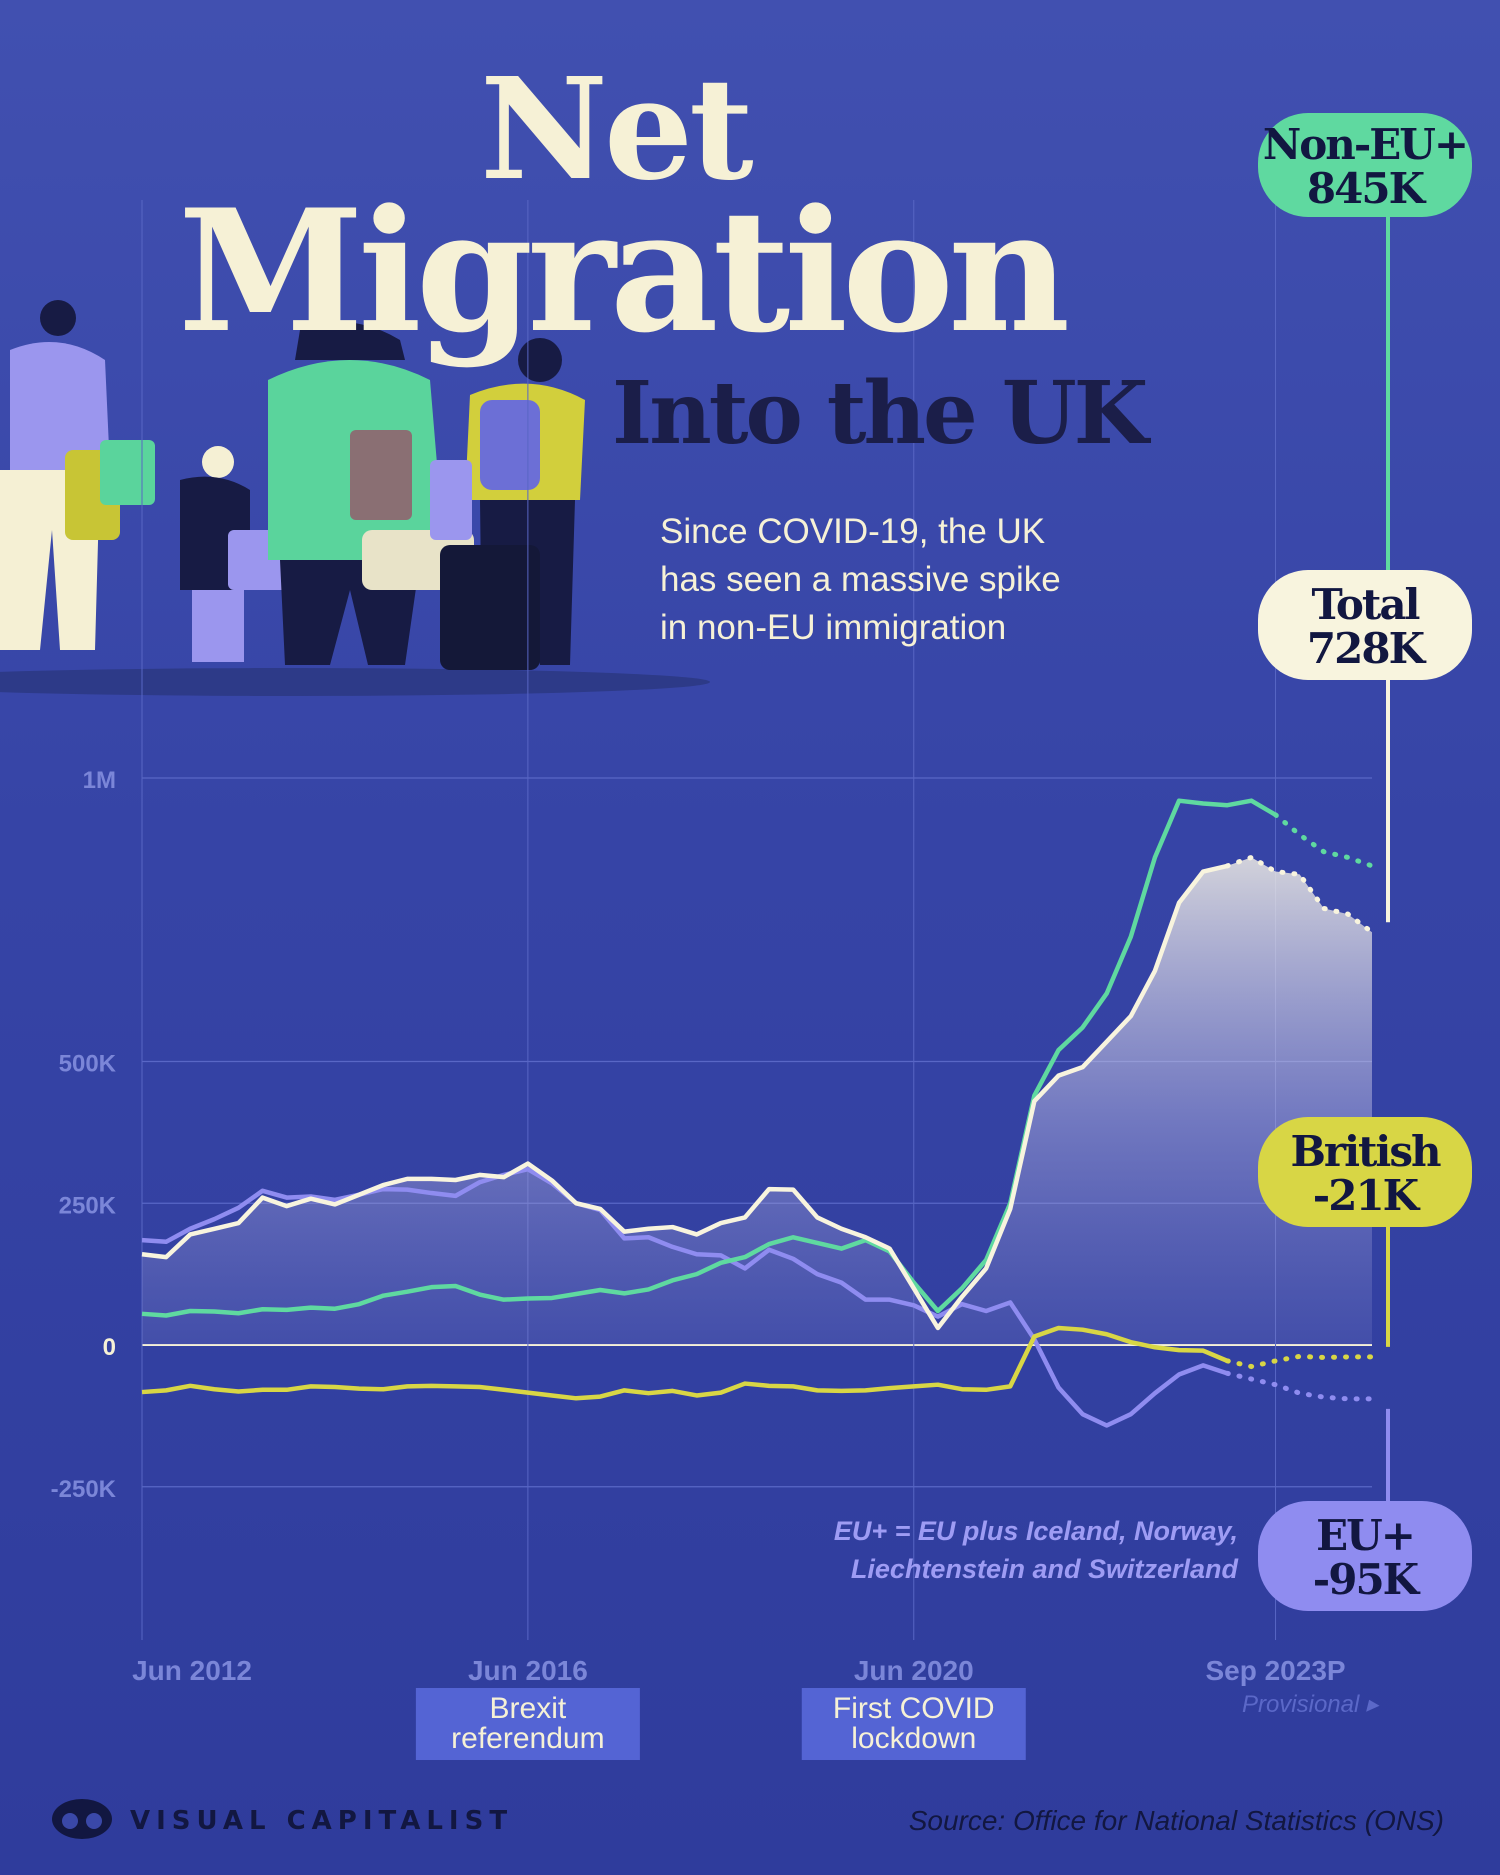 The width and height of the screenshot is (1500, 1875). Describe the element at coordinates (913, 1738) in the screenshot. I see `annotation-text: lockdown` at that location.